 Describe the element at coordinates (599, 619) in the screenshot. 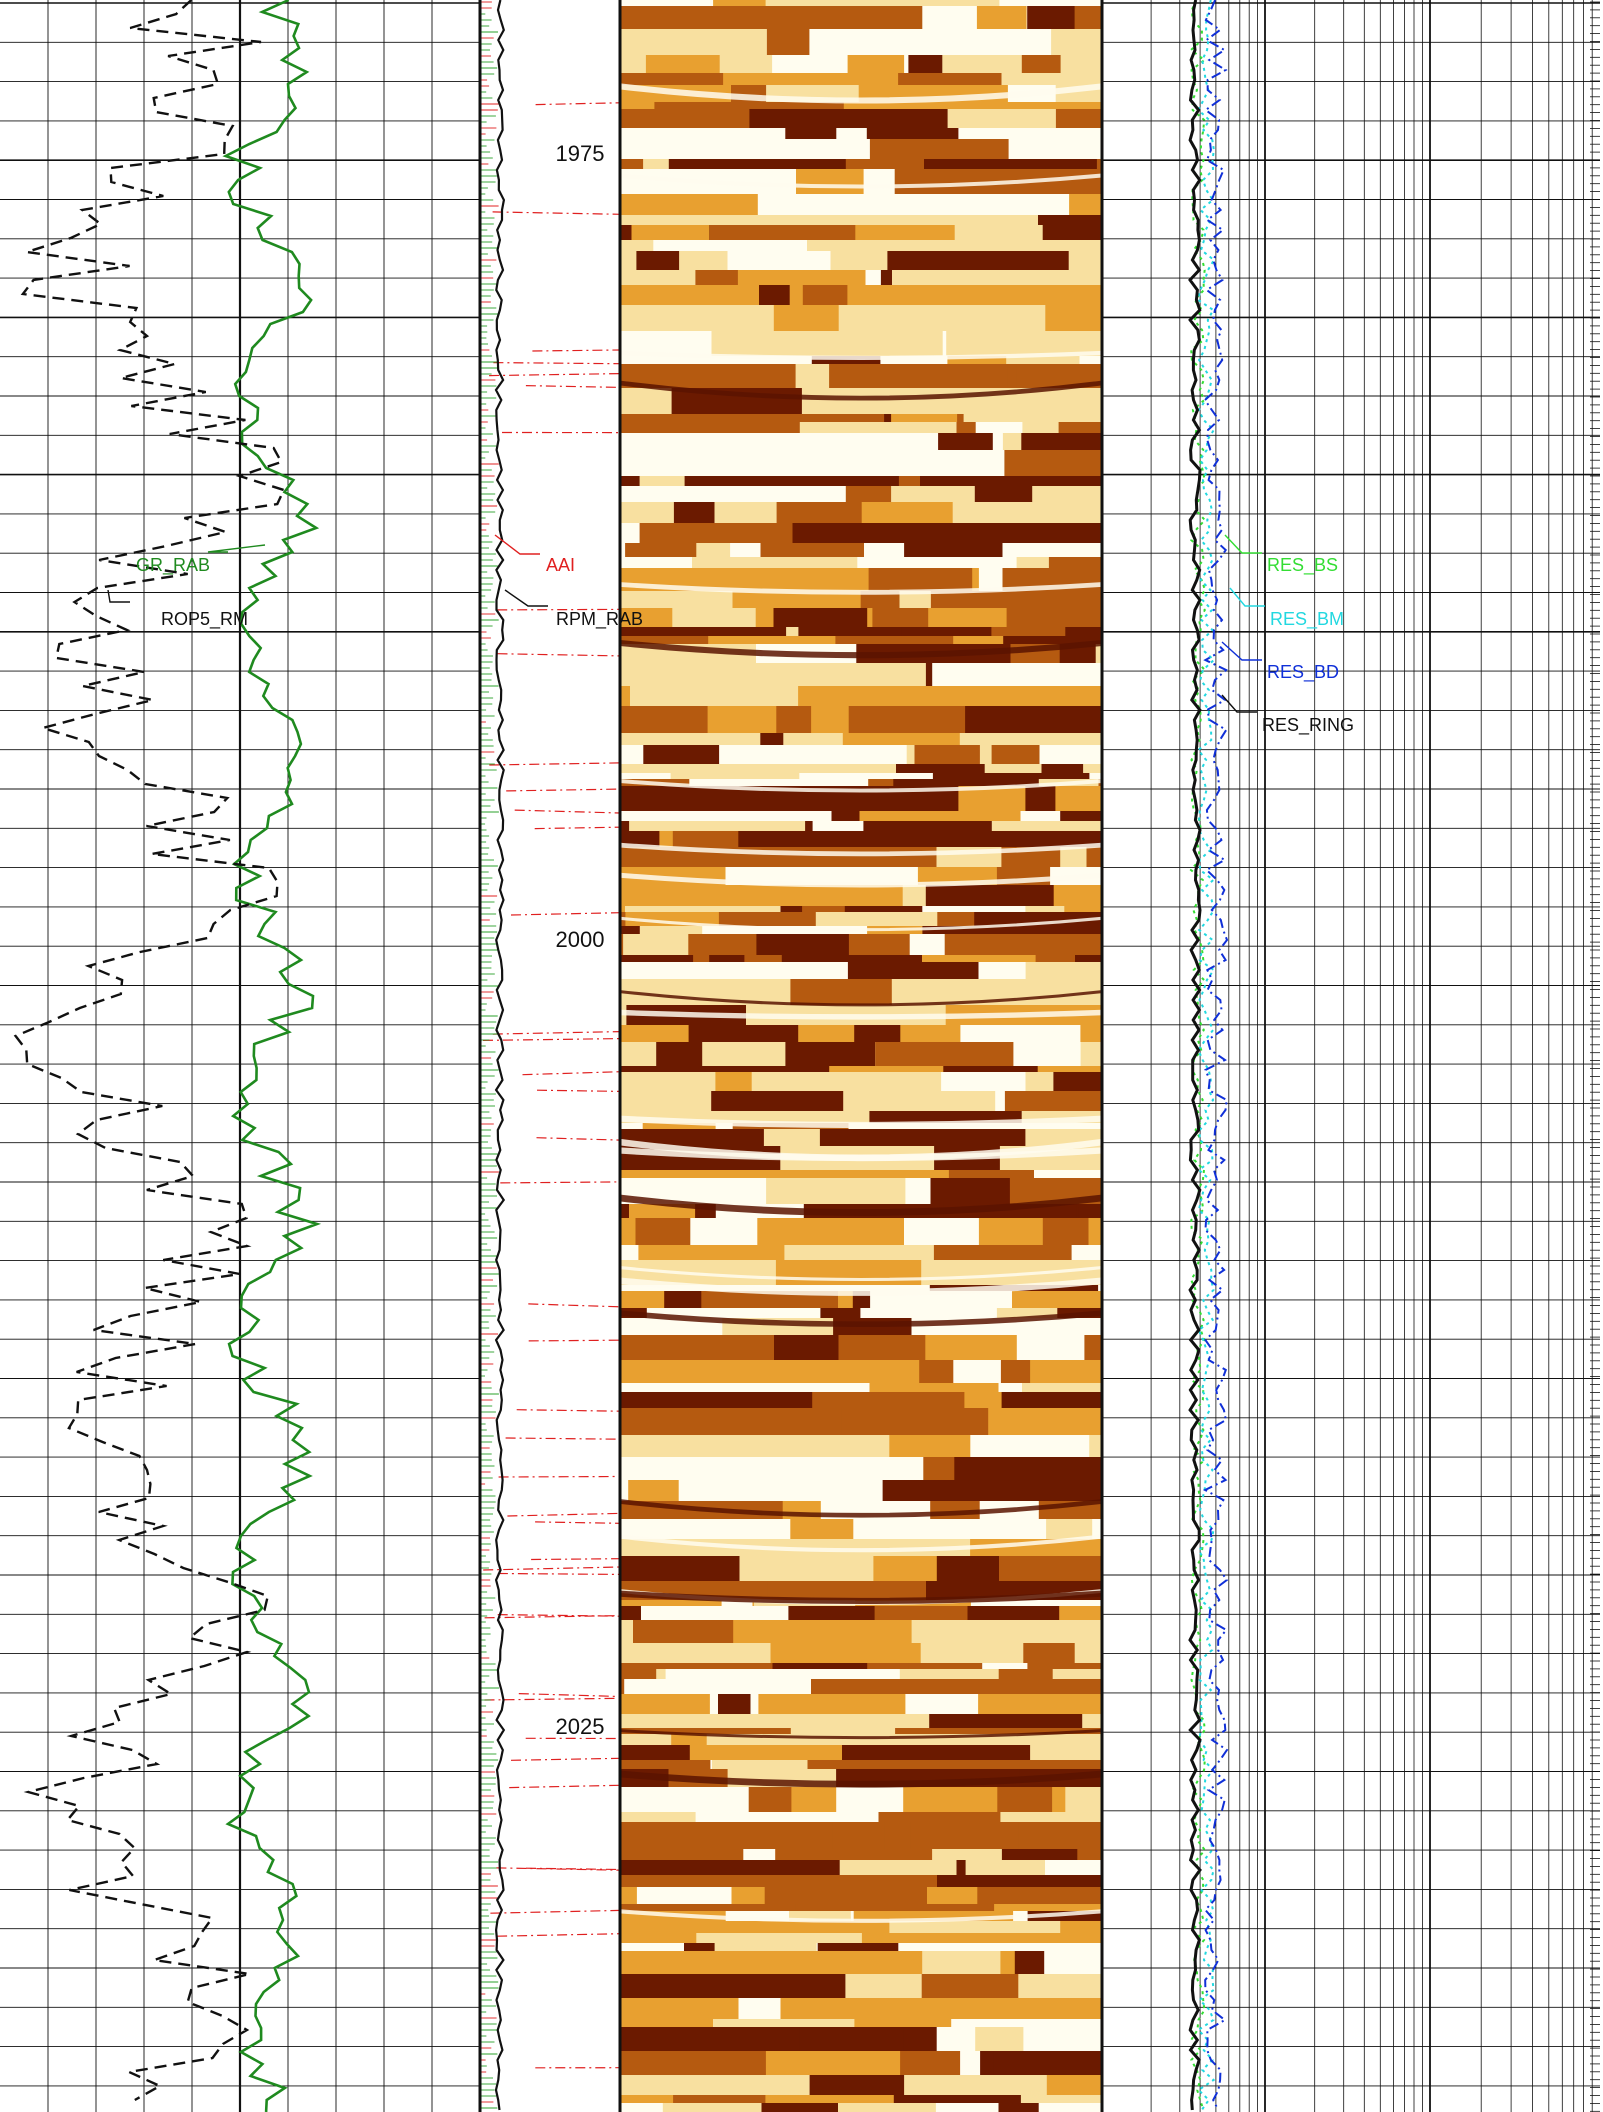

I see `legend-rpm-rab: RPM_RAB` at that location.